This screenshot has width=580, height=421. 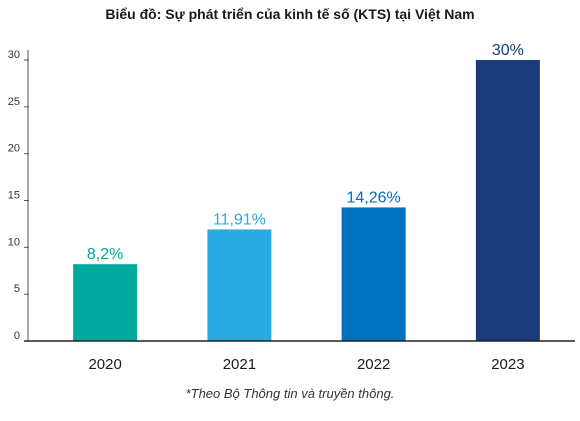 What do you see at coordinates (507, 200) in the screenshot?
I see `bar-2023` at bounding box center [507, 200].